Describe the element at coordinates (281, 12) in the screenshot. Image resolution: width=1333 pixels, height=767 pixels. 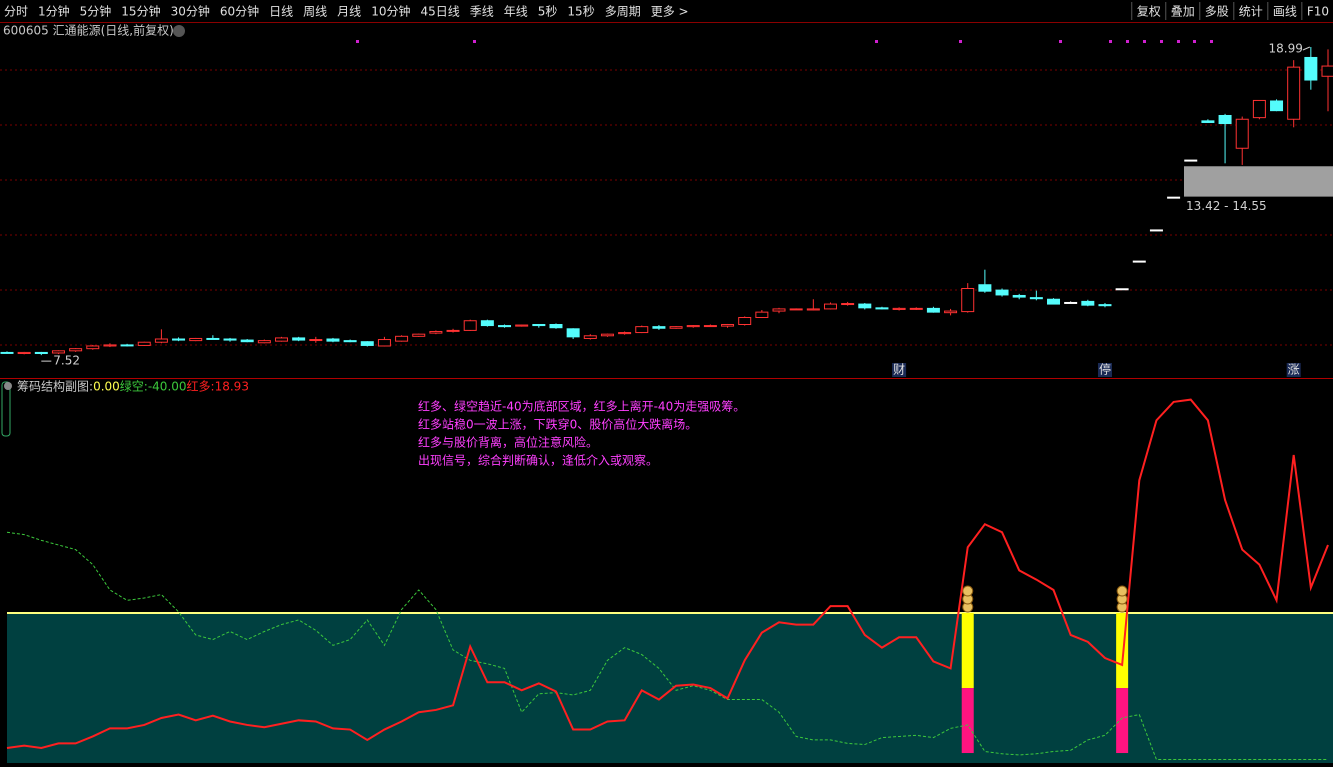
I see `toolbar-button: 日线` at that location.